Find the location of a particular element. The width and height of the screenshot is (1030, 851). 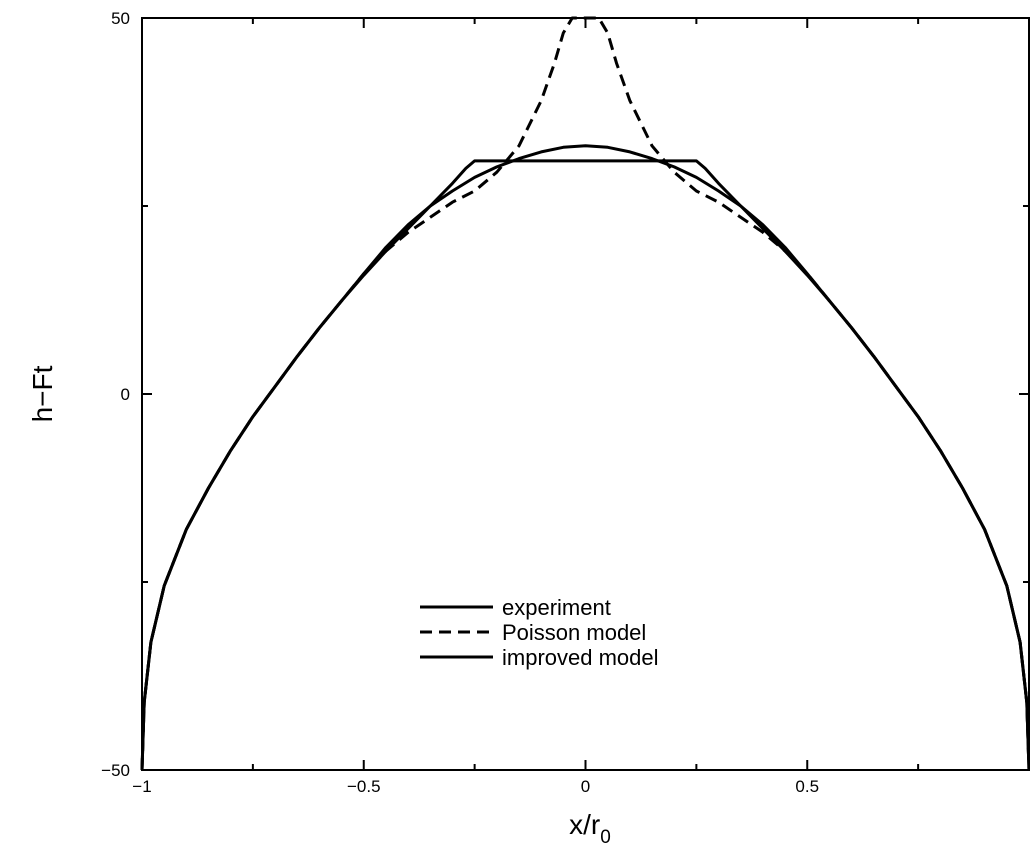

x-tick-label: 0 is located at coordinates (585, 786).